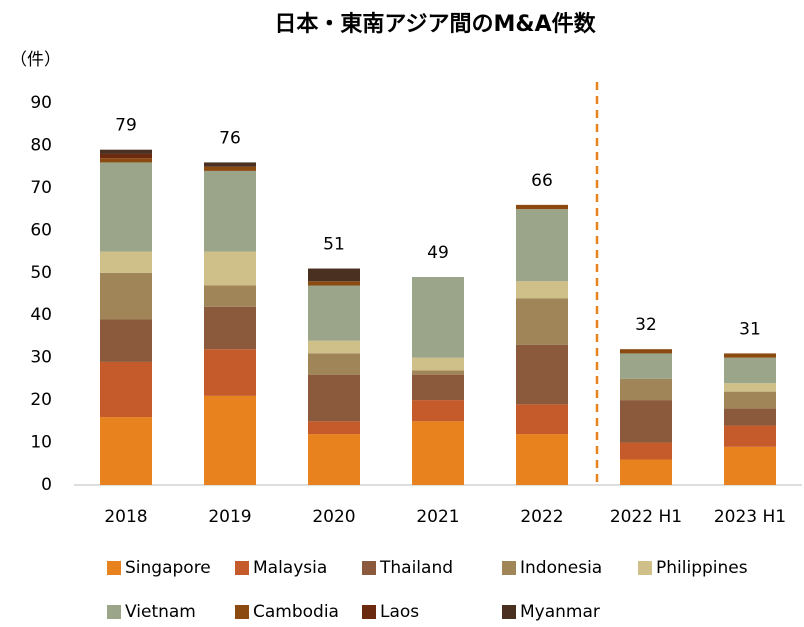  Describe the element at coordinates (41, 188) in the screenshot. I see `y-tick-label: 70` at that location.